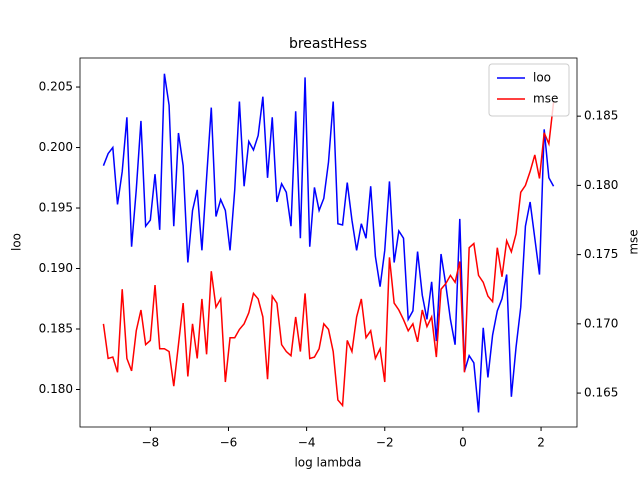 The width and height of the screenshot is (640, 480). I want to click on x-tick-label: −8, so click(150, 443).